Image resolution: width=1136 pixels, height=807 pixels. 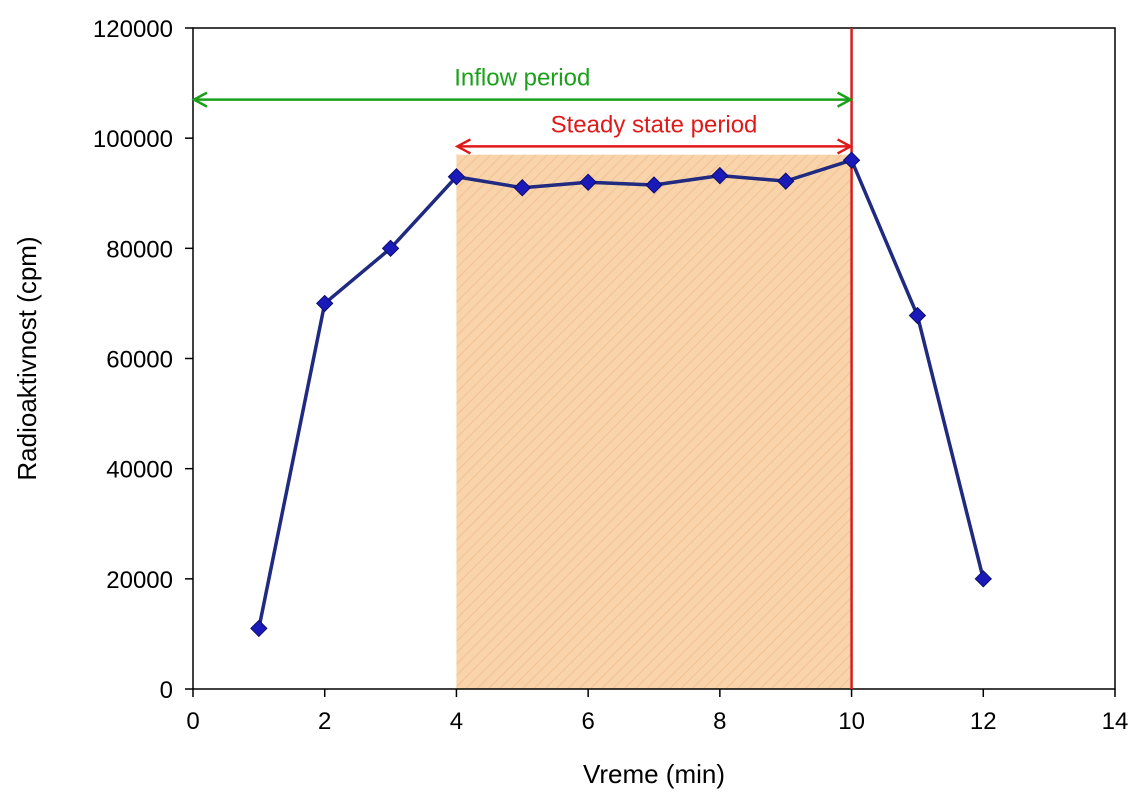 What do you see at coordinates (983, 721) in the screenshot?
I see `x-tick-label: 12` at bounding box center [983, 721].